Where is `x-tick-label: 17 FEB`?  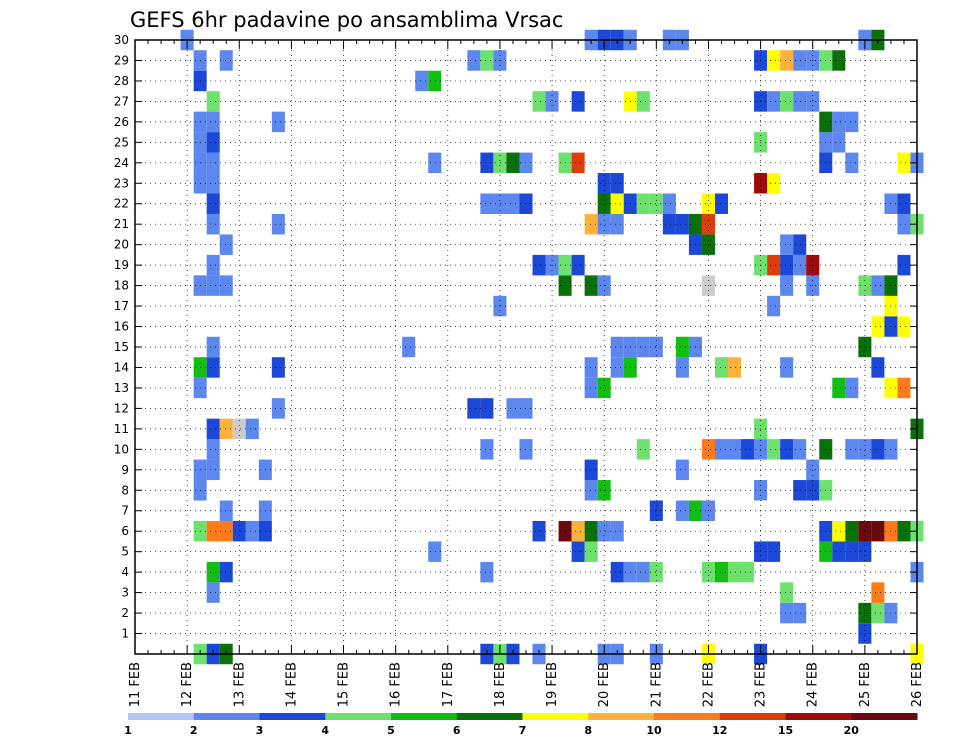
x-tick-label: 17 FEB is located at coordinates (448, 684).